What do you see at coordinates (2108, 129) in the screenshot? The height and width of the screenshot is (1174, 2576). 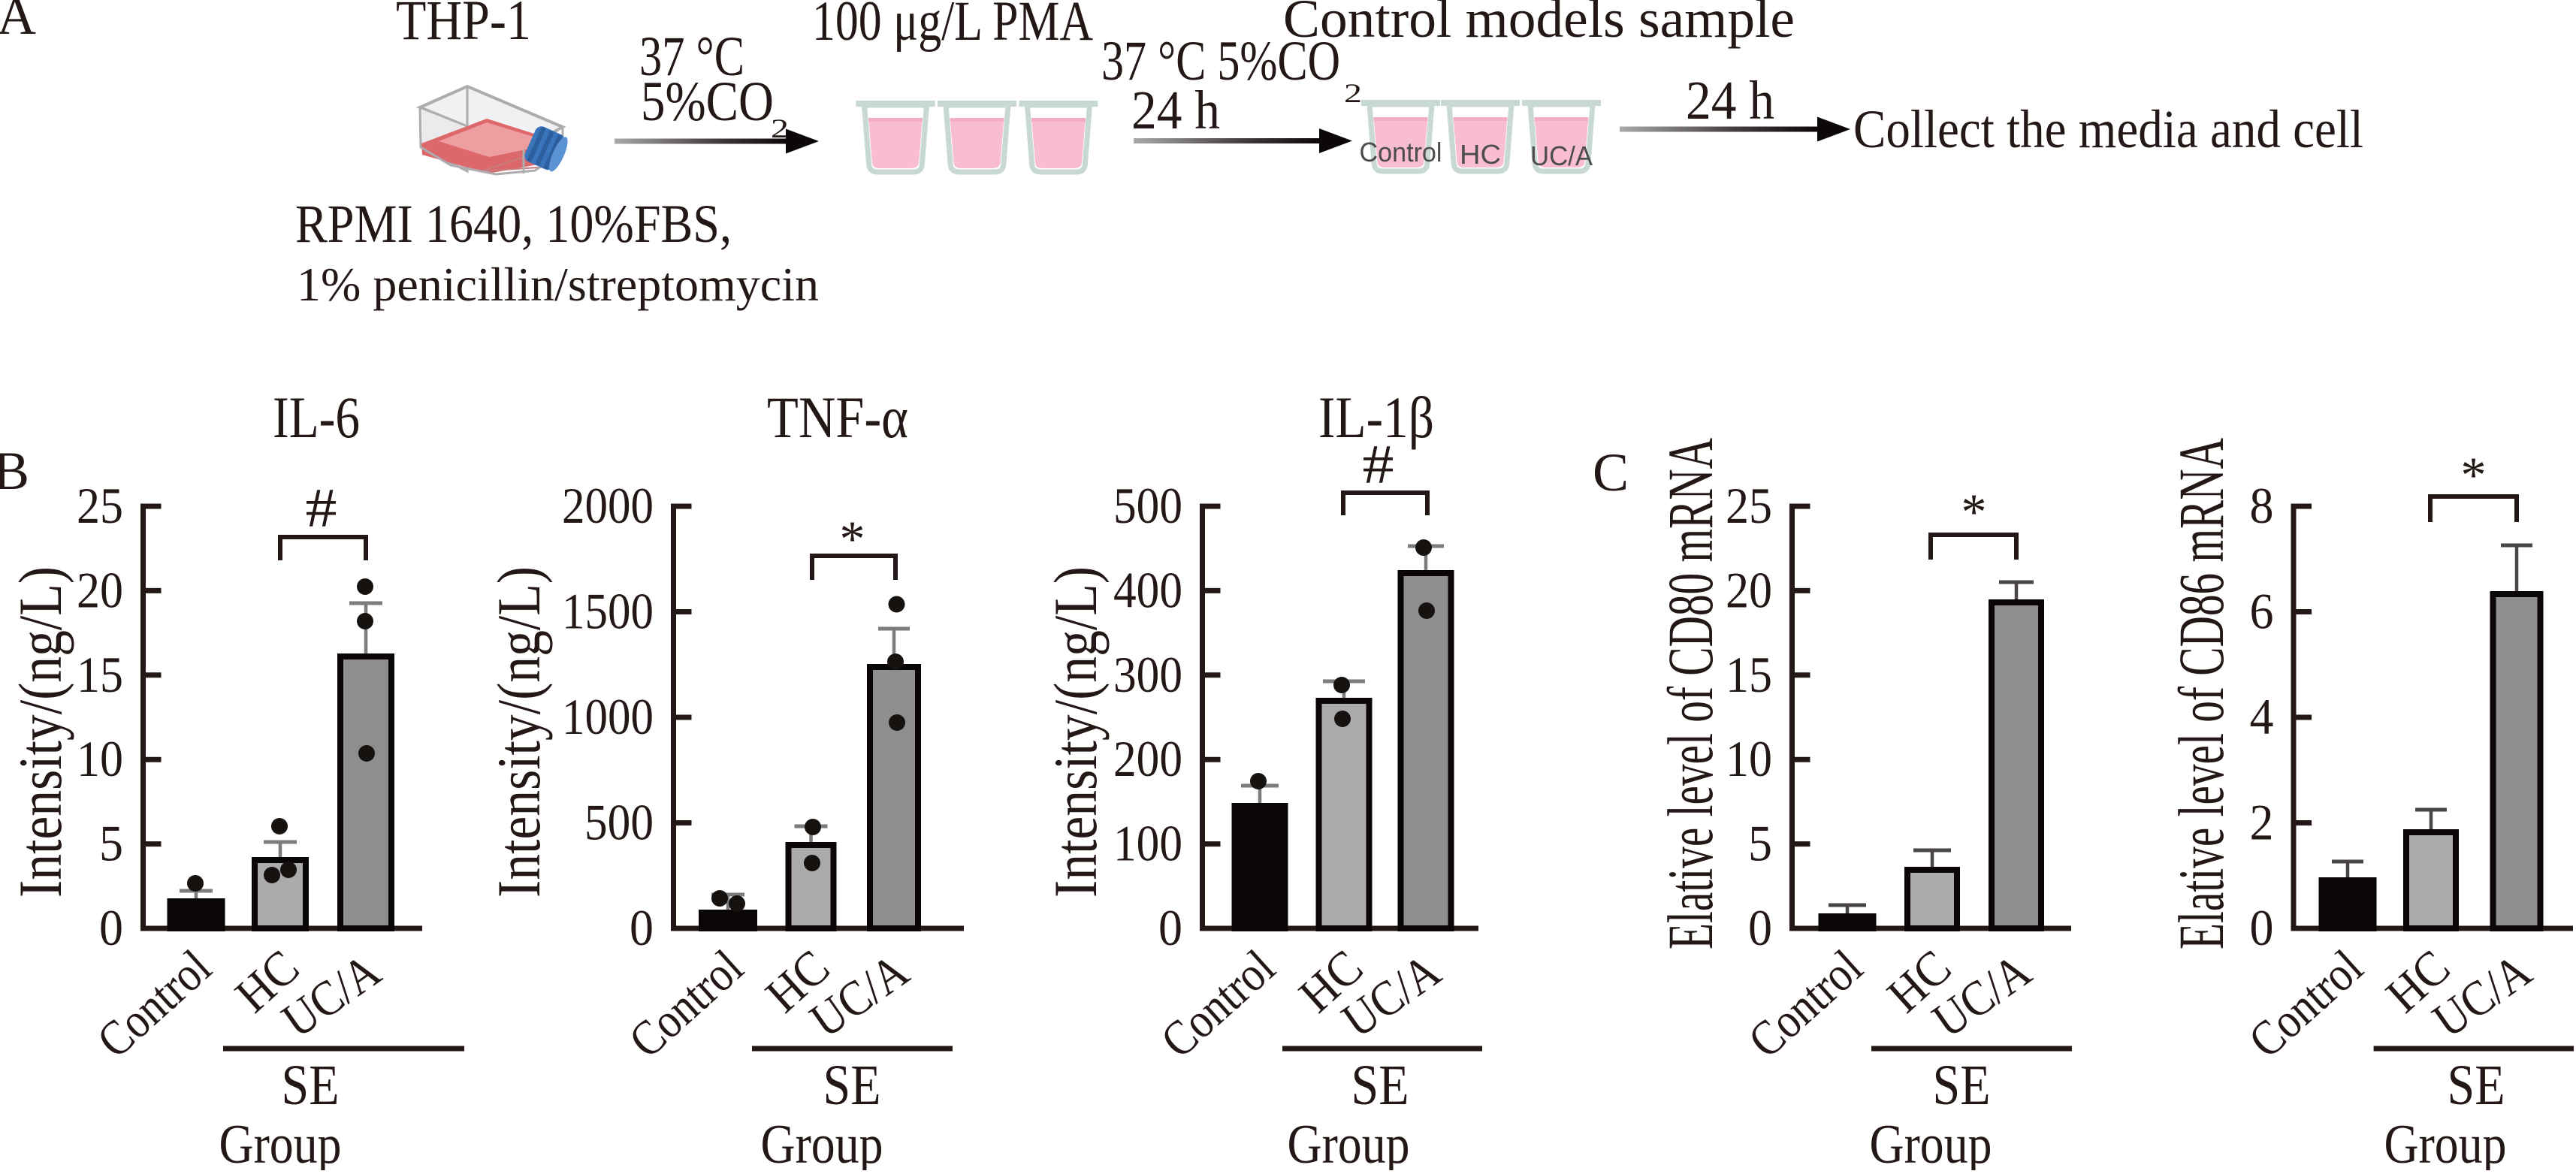 I see `svg-text: Collect the media and cell` at bounding box center [2108, 129].